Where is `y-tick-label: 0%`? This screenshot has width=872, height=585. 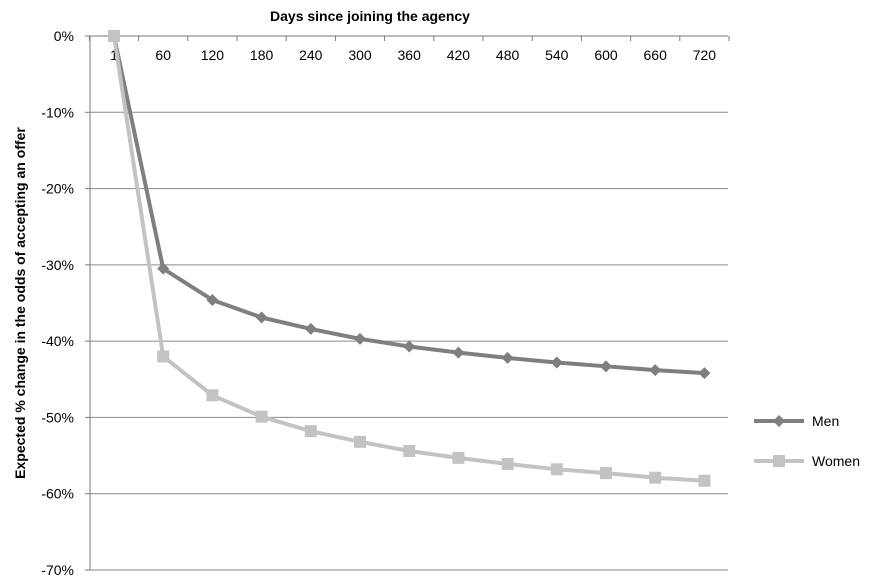
y-tick-label: 0% is located at coordinates (64, 36).